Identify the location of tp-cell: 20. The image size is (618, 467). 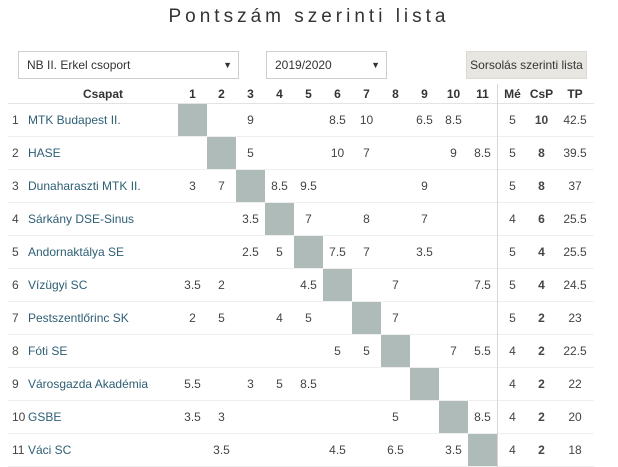
(575, 417).